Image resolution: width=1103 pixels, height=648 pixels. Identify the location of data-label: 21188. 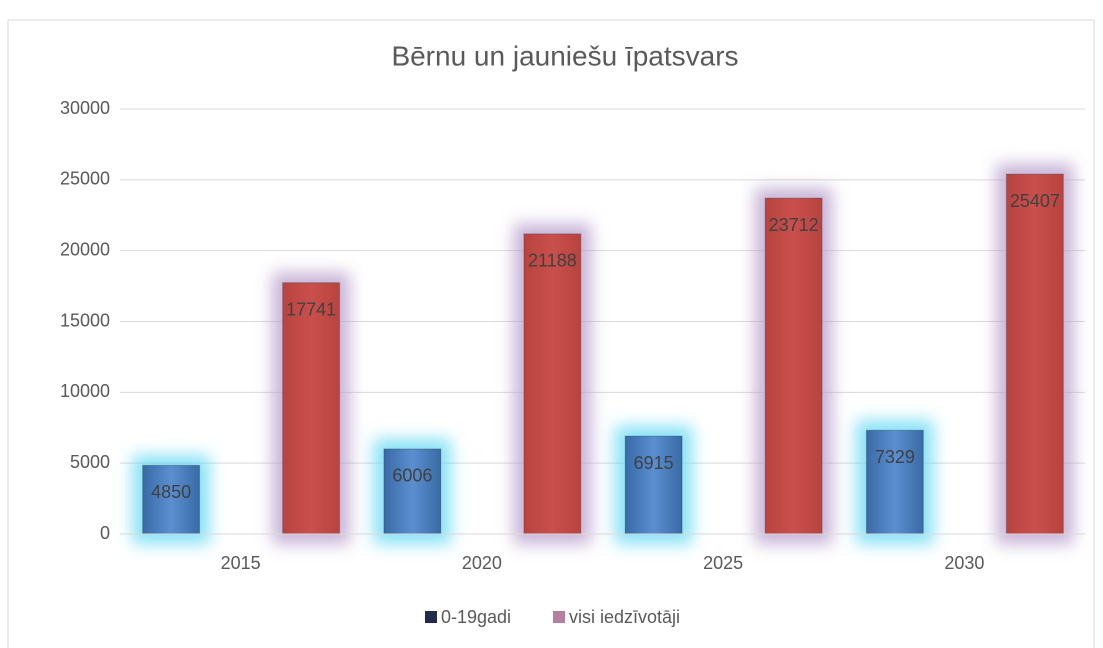
(552, 261).